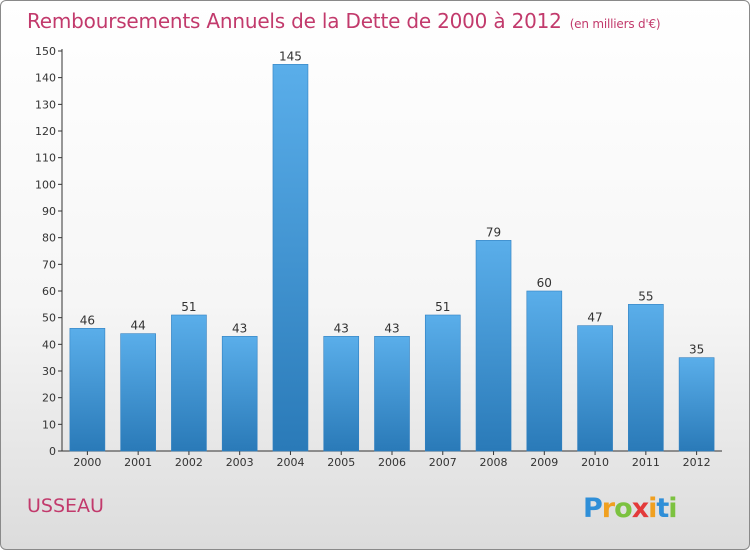 The height and width of the screenshot is (550, 750). Describe the element at coordinates (49, 424) in the screenshot. I see `y-tick-label: 10` at that location.